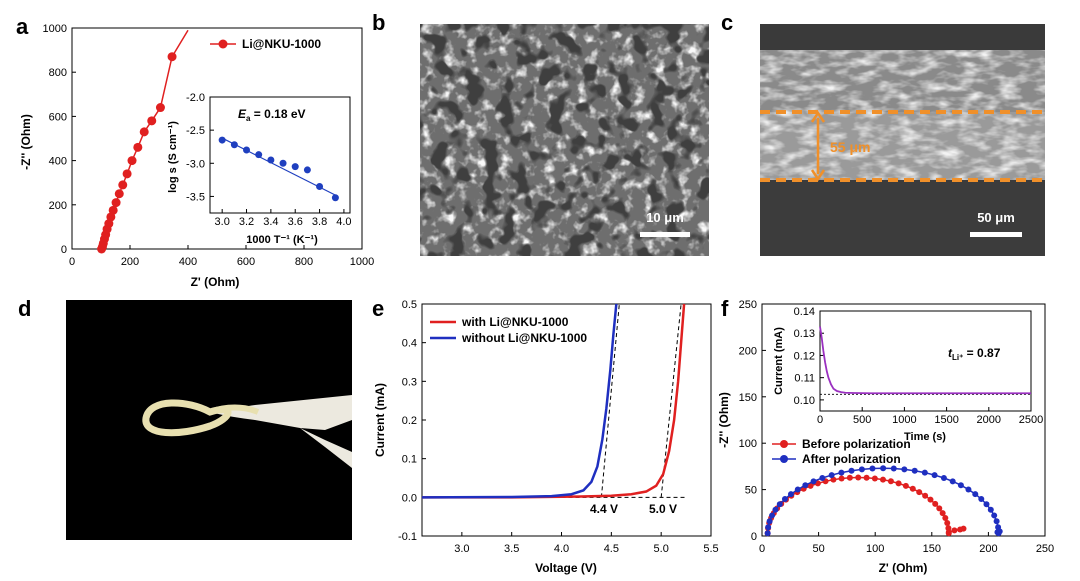 This screenshot has height=581, width=1080. Describe the element at coordinates (850, 147) in the screenshot. I see `panel-c-thickness-label: 55 μm` at that location.